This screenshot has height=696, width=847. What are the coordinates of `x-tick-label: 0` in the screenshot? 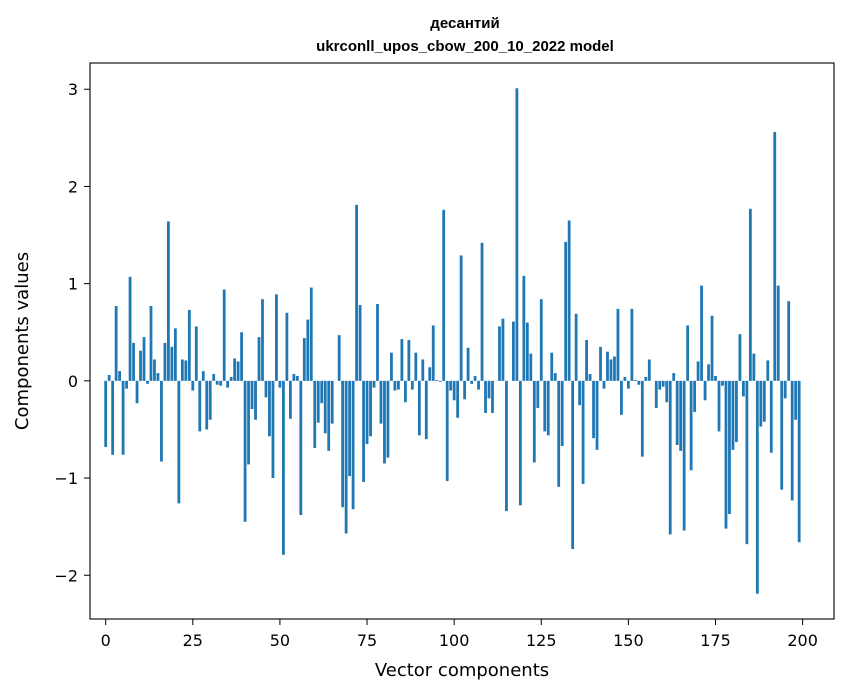 It's located at (106, 640).